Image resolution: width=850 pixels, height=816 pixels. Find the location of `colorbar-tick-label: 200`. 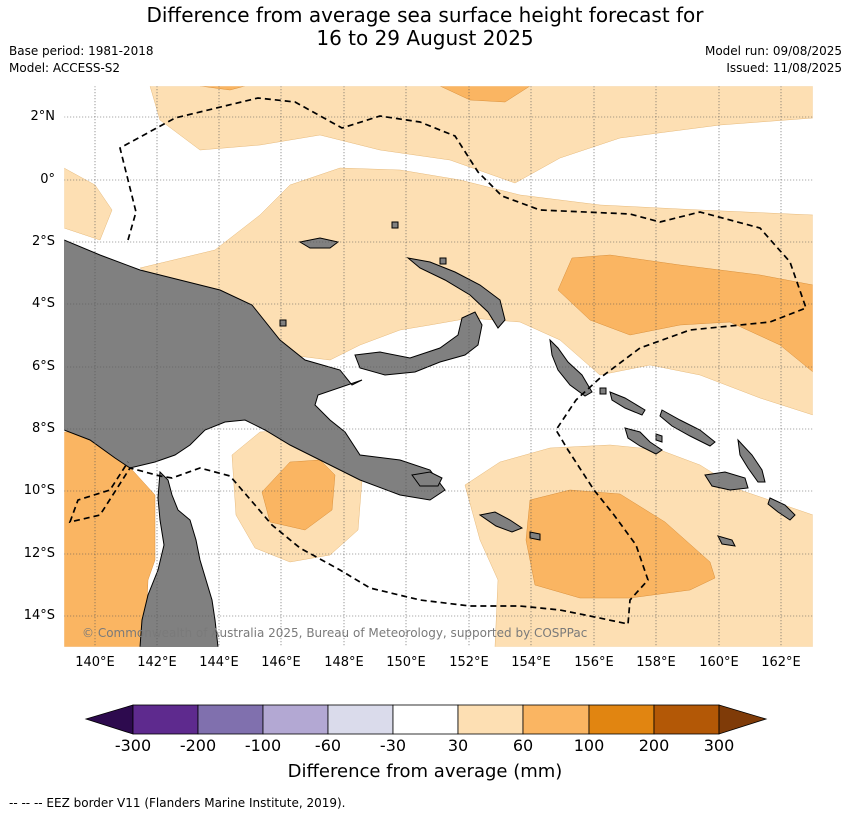

colorbar-tick-label: 200 is located at coordinates (654, 745).